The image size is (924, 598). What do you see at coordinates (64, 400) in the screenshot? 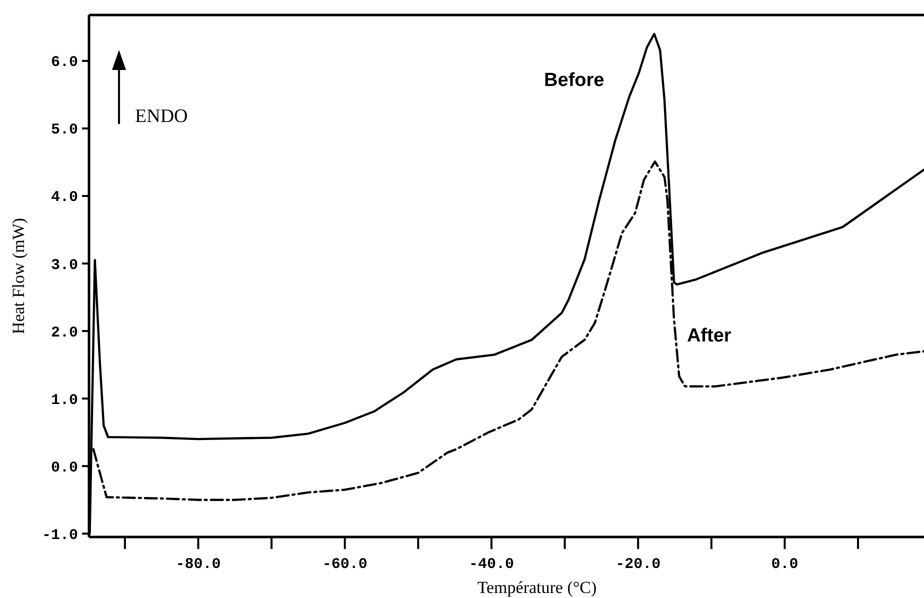
I see `y-tick-label: 1.0` at bounding box center [64, 400].